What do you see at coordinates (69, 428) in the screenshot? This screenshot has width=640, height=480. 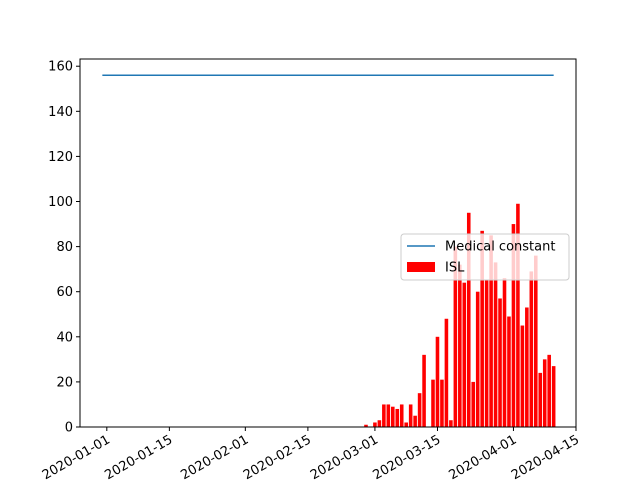 I see `y-tick-label: 0` at bounding box center [69, 428].